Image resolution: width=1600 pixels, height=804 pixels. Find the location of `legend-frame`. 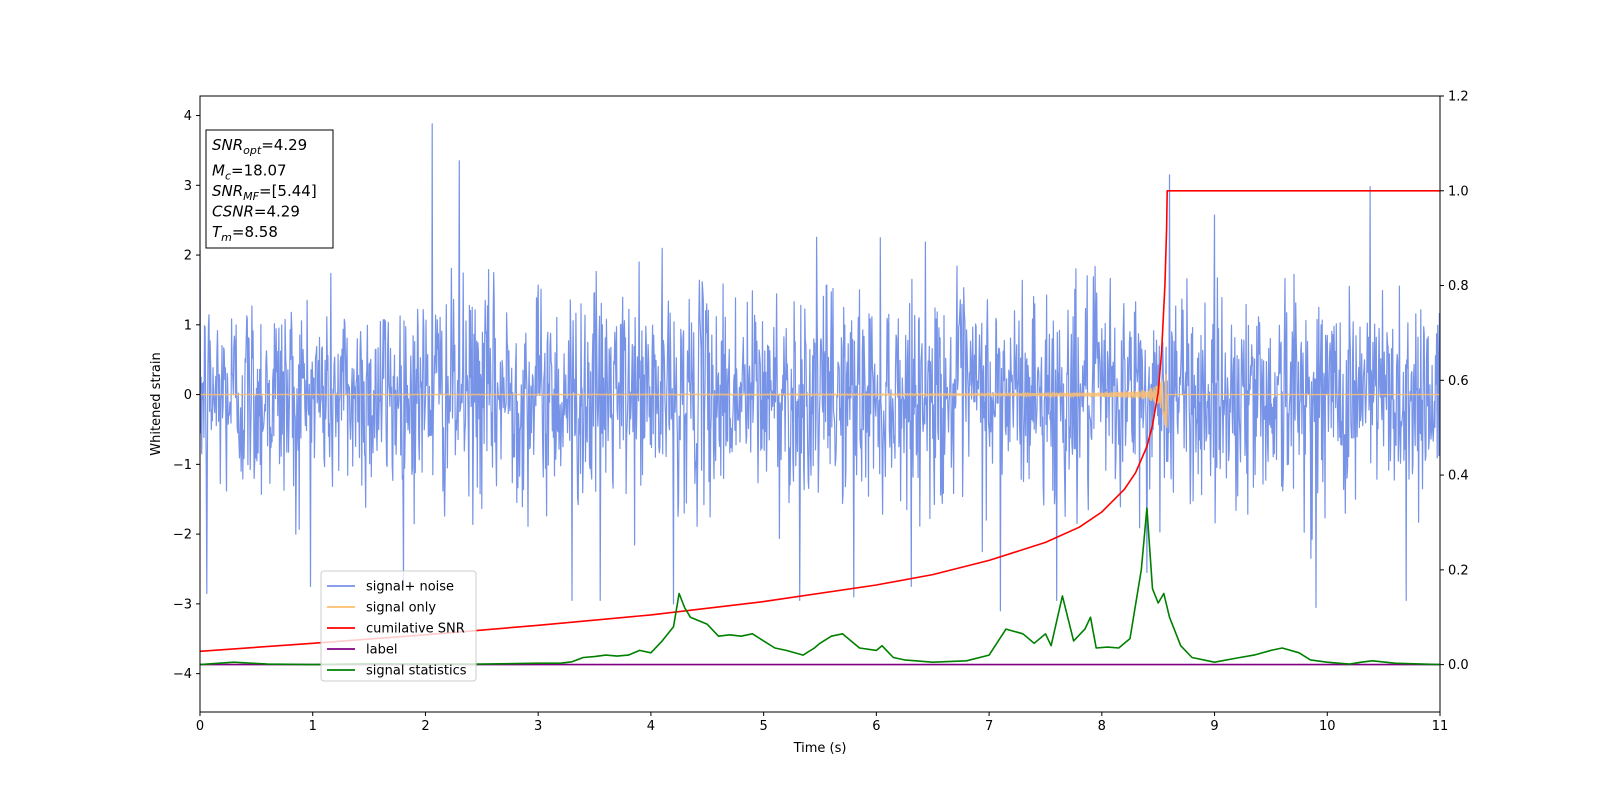

legend-frame is located at coordinates (398, 626).